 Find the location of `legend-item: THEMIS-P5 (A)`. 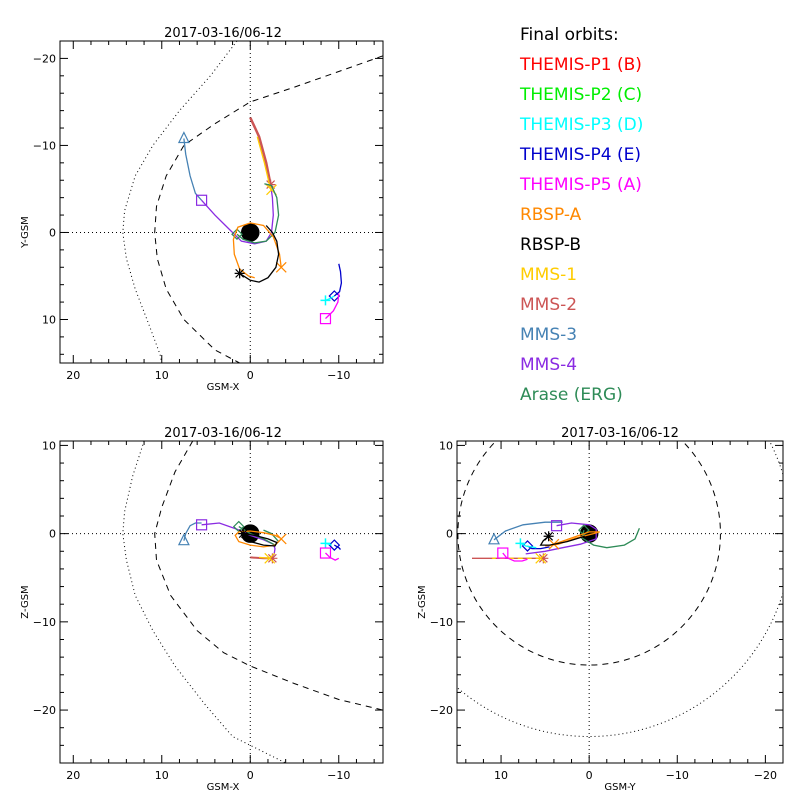

legend-item: THEMIS-P5 (A) is located at coordinates (580, 185).